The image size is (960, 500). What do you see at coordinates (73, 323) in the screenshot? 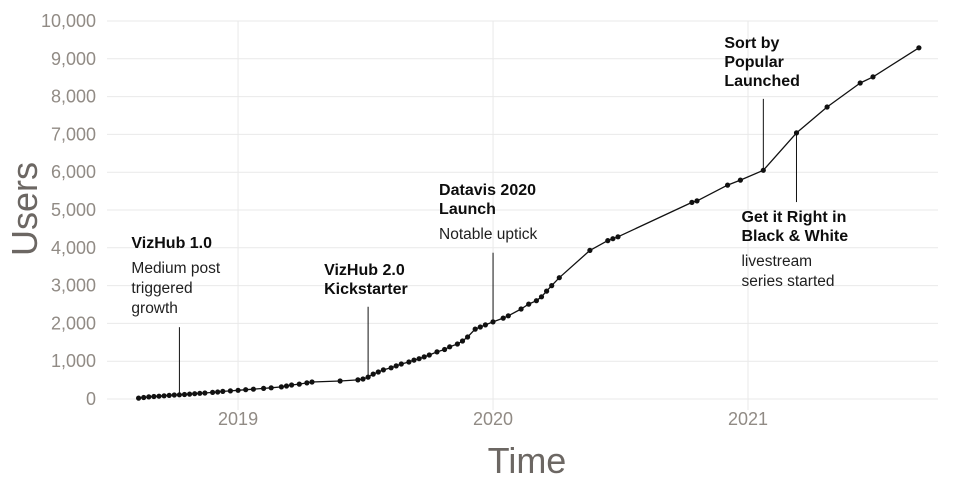
I see `y-tick-label: 2,000` at bounding box center [73, 323].